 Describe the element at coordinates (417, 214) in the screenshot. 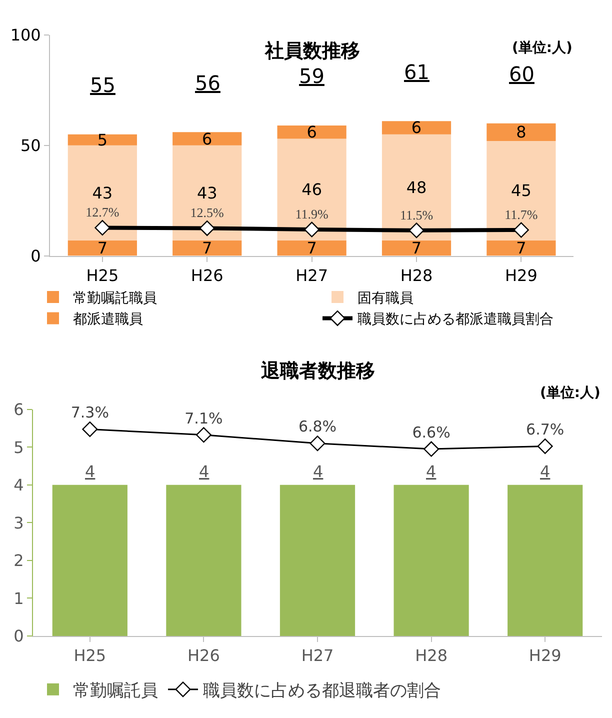

I see `data-label: 11.5%` at that location.